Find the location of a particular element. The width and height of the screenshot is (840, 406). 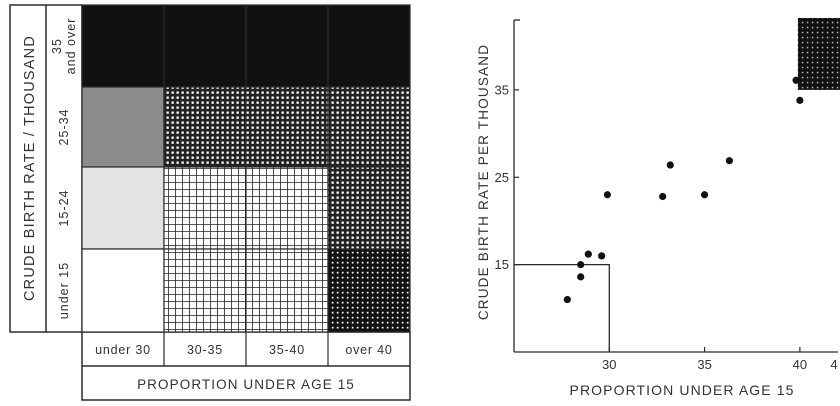

matrix-col-label: 30-35 is located at coordinates (205, 350).